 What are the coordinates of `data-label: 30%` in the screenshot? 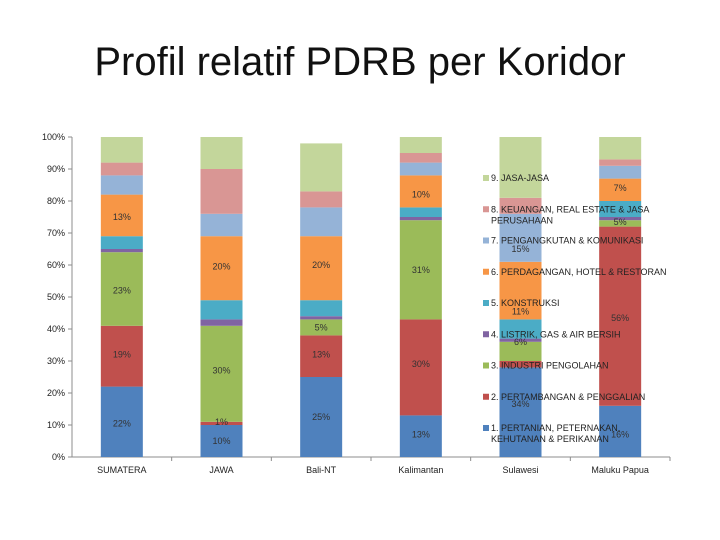 It's located at (421, 364).